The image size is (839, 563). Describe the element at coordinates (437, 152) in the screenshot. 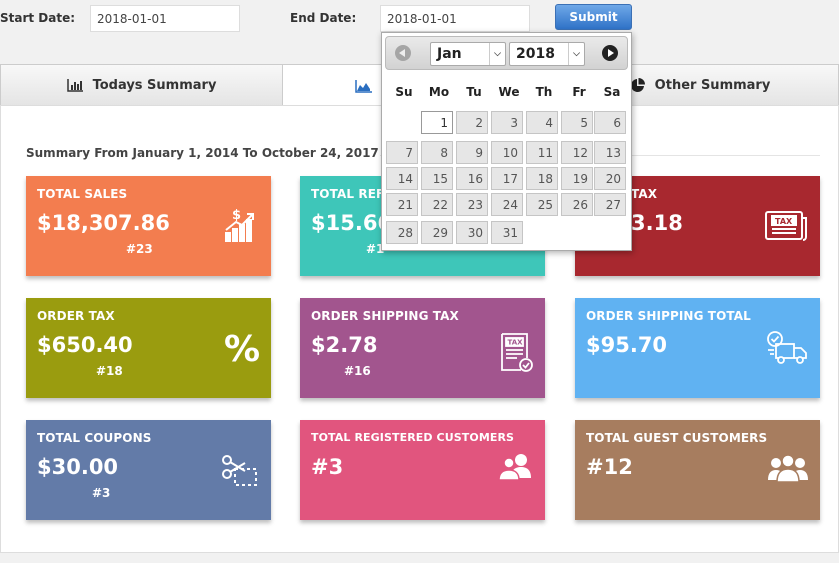

I see `day-cell: 8` at that location.